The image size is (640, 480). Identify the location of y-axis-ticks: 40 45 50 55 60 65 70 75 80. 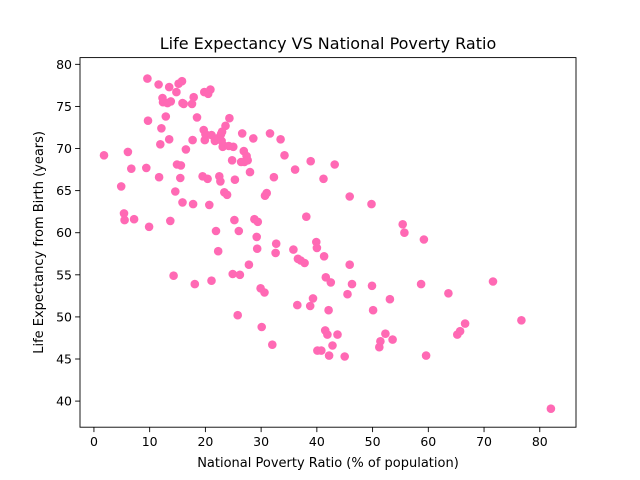
(68, 233).